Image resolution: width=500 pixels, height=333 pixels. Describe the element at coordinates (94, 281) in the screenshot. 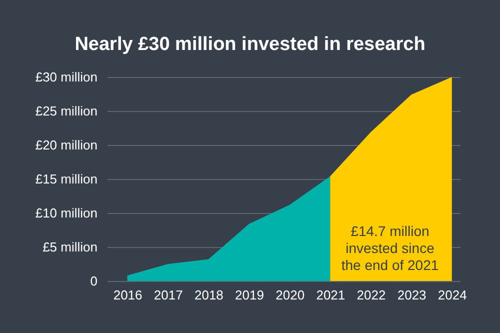

I see `y-tick-label: 0` at that location.